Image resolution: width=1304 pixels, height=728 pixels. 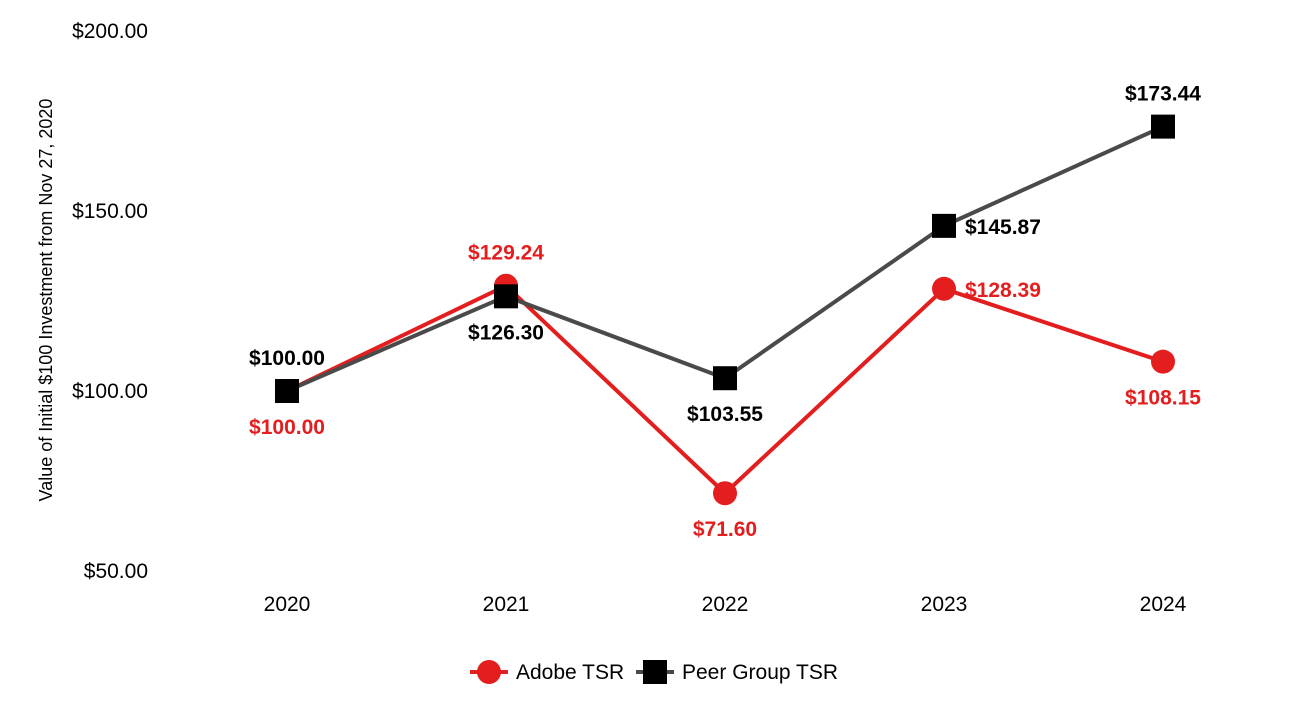 What do you see at coordinates (116, 571) in the screenshot?
I see `y-tick-label: $50.00` at bounding box center [116, 571].